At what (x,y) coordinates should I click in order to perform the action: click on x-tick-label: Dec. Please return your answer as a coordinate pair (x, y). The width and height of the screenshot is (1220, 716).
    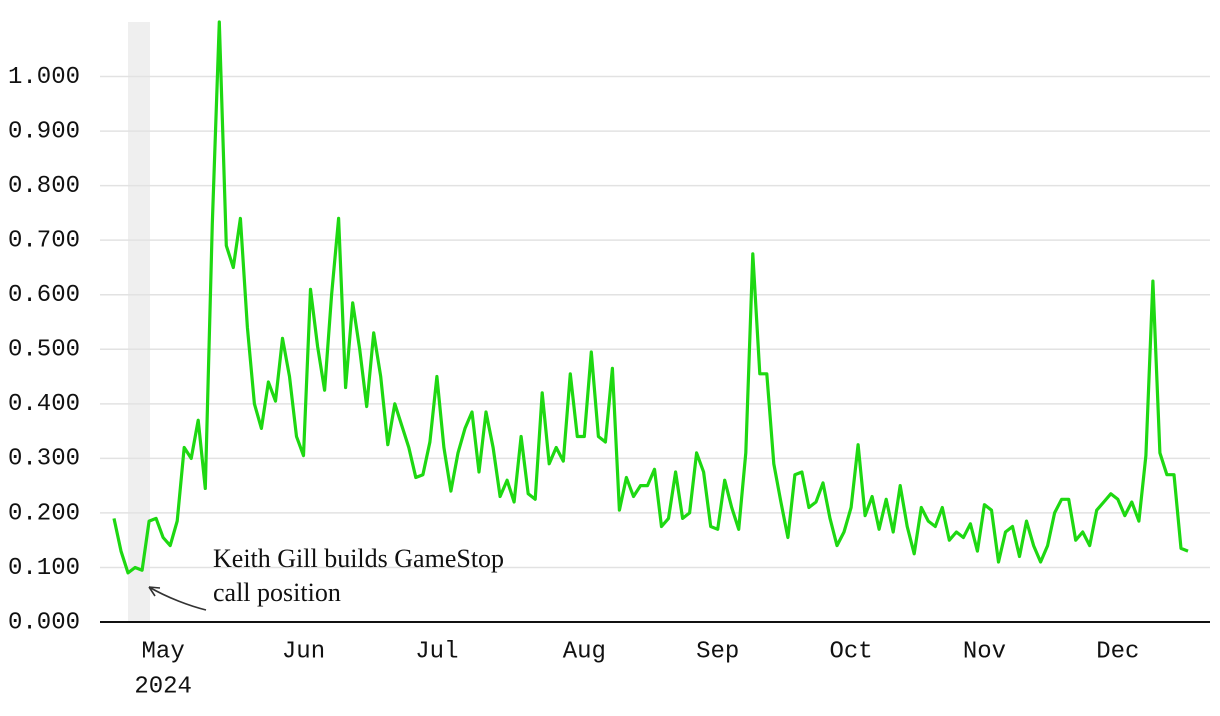
    Looking at the image, I should click on (1117, 651).